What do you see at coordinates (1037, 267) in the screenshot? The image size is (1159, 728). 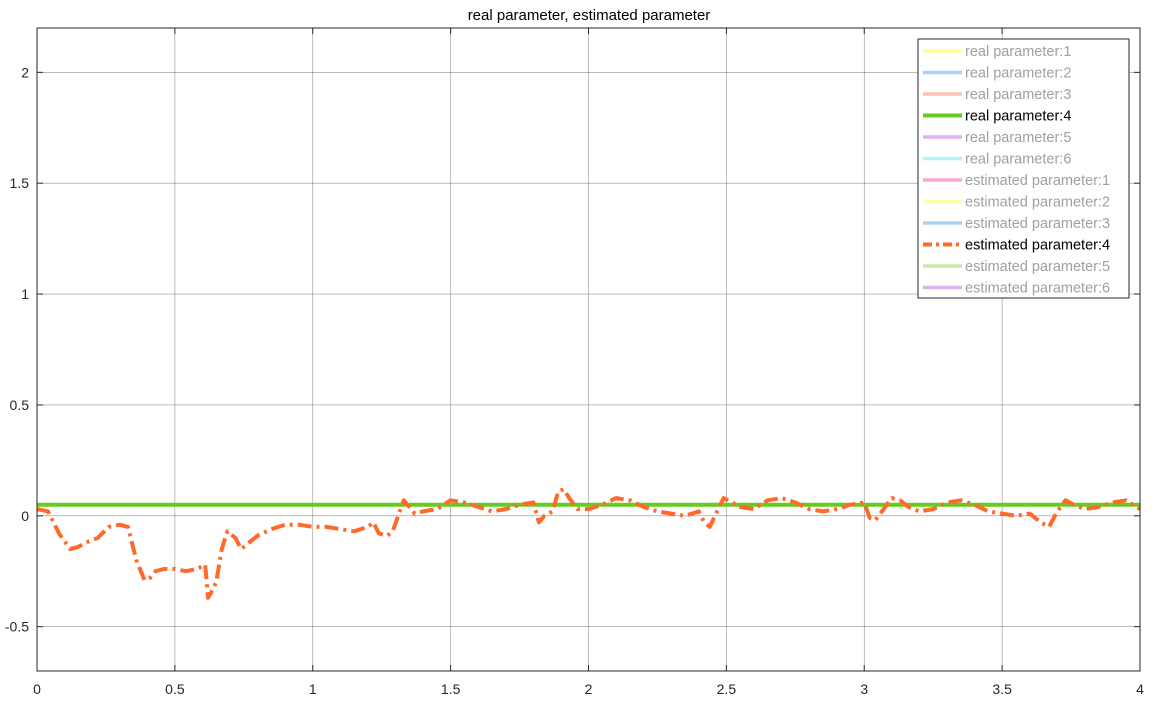 I see `legend-label: estimated parameter:5` at bounding box center [1037, 267].